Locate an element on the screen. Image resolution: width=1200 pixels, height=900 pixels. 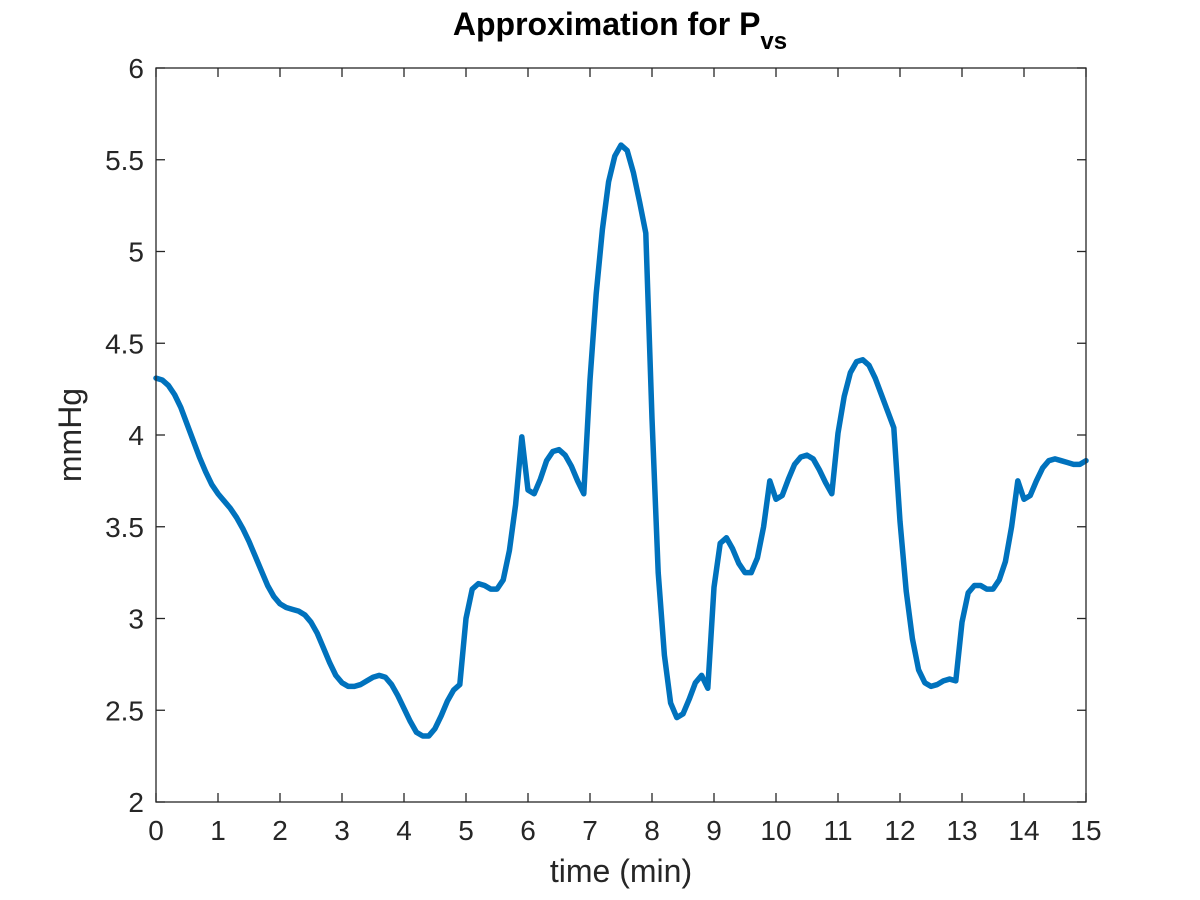
chart-title-subscript: vs is located at coordinates (773, 41).